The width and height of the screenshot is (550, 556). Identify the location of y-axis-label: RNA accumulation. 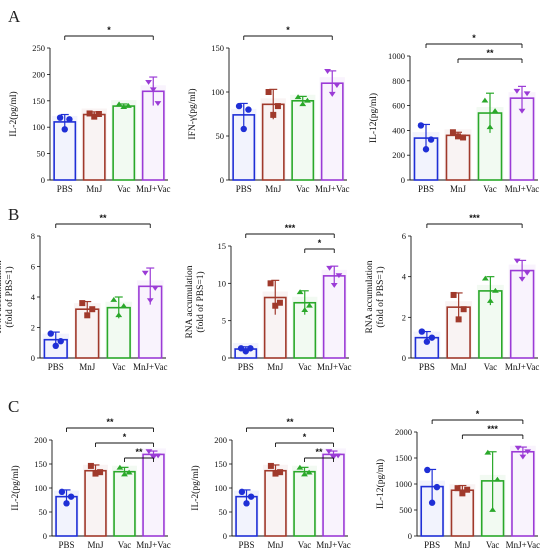
(370, 296).